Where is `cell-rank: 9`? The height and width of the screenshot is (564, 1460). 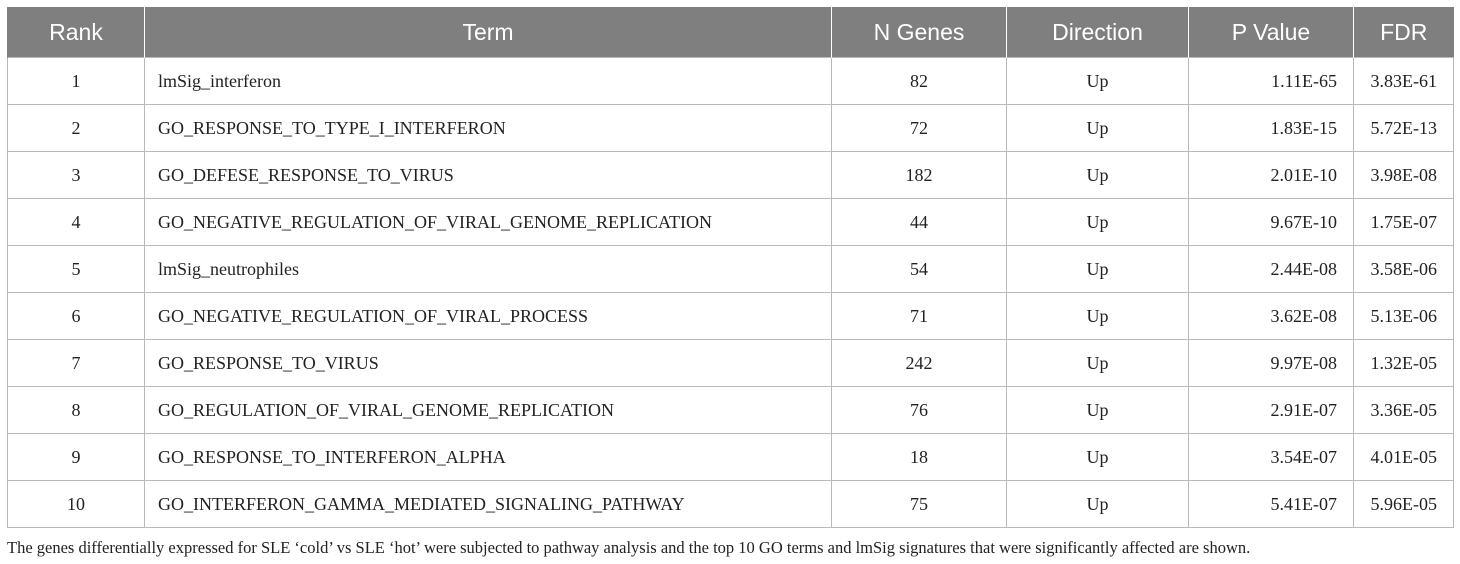 cell-rank: 9 is located at coordinates (76, 457).